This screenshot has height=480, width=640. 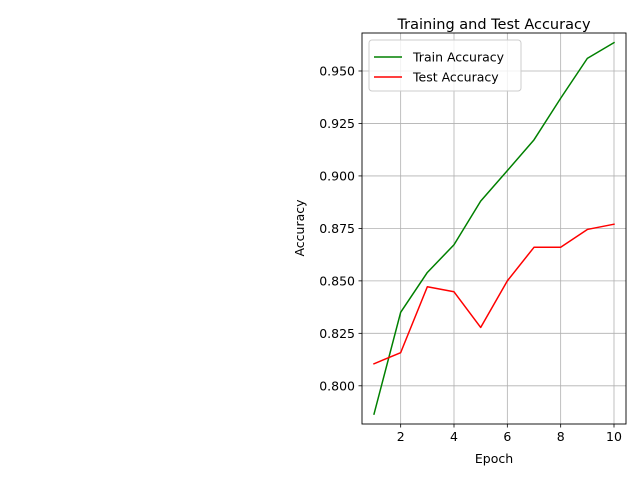 What do you see at coordinates (494, 458) in the screenshot?
I see `x-axis-label: Epoch` at bounding box center [494, 458].